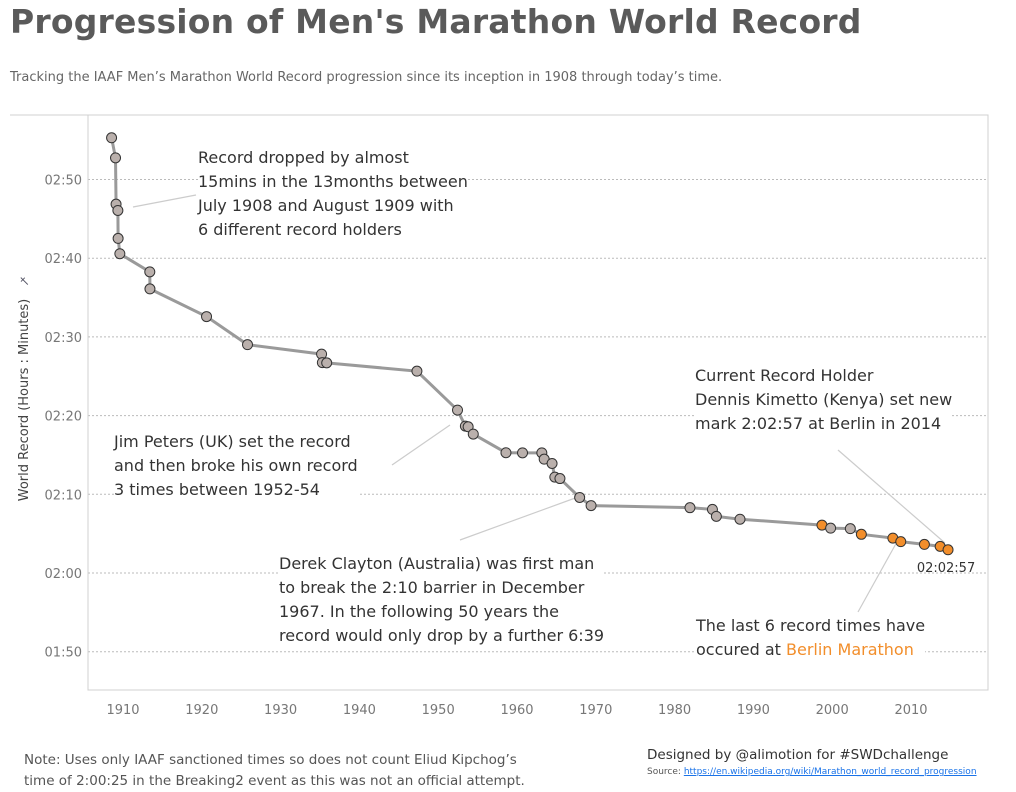 The width and height of the screenshot is (1016, 792). Describe the element at coordinates (300, 229) in the screenshot. I see `annotation-line: 6 different record holders` at that location.